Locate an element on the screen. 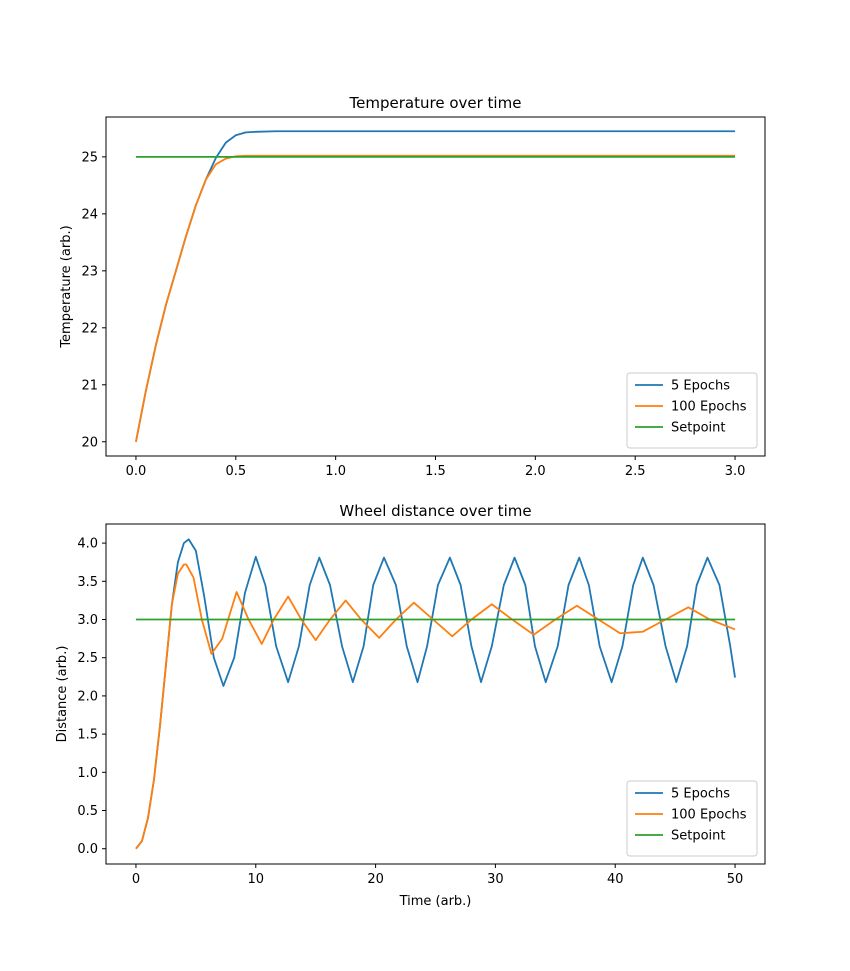  x-tick-label: 0.0 is located at coordinates (136, 471).